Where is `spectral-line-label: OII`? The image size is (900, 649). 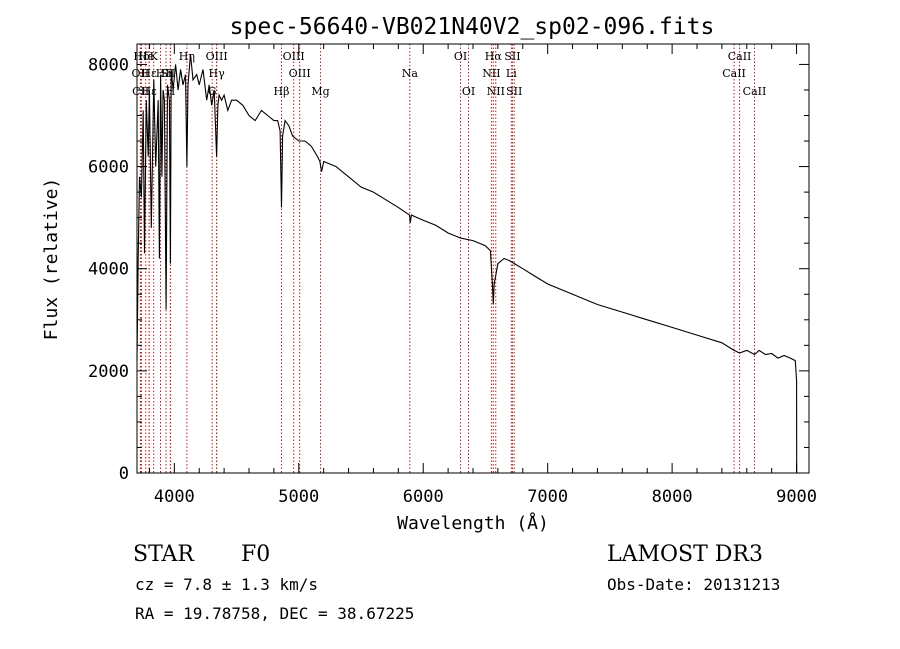
spectral-line-label: OII is located at coordinates (141, 73).